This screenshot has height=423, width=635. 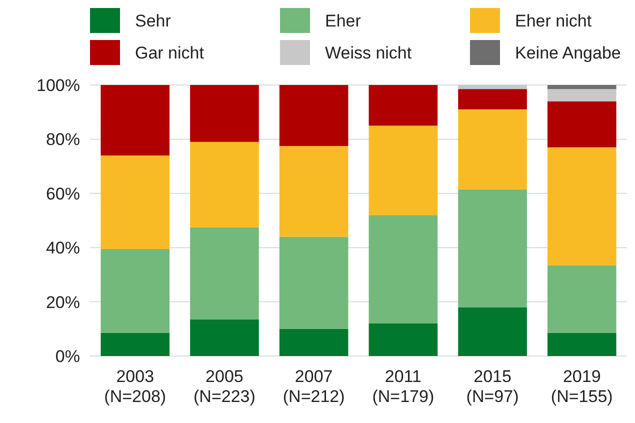 What do you see at coordinates (343, 20) in the screenshot?
I see `legend-label: Eher` at bounding box center [343, 20].